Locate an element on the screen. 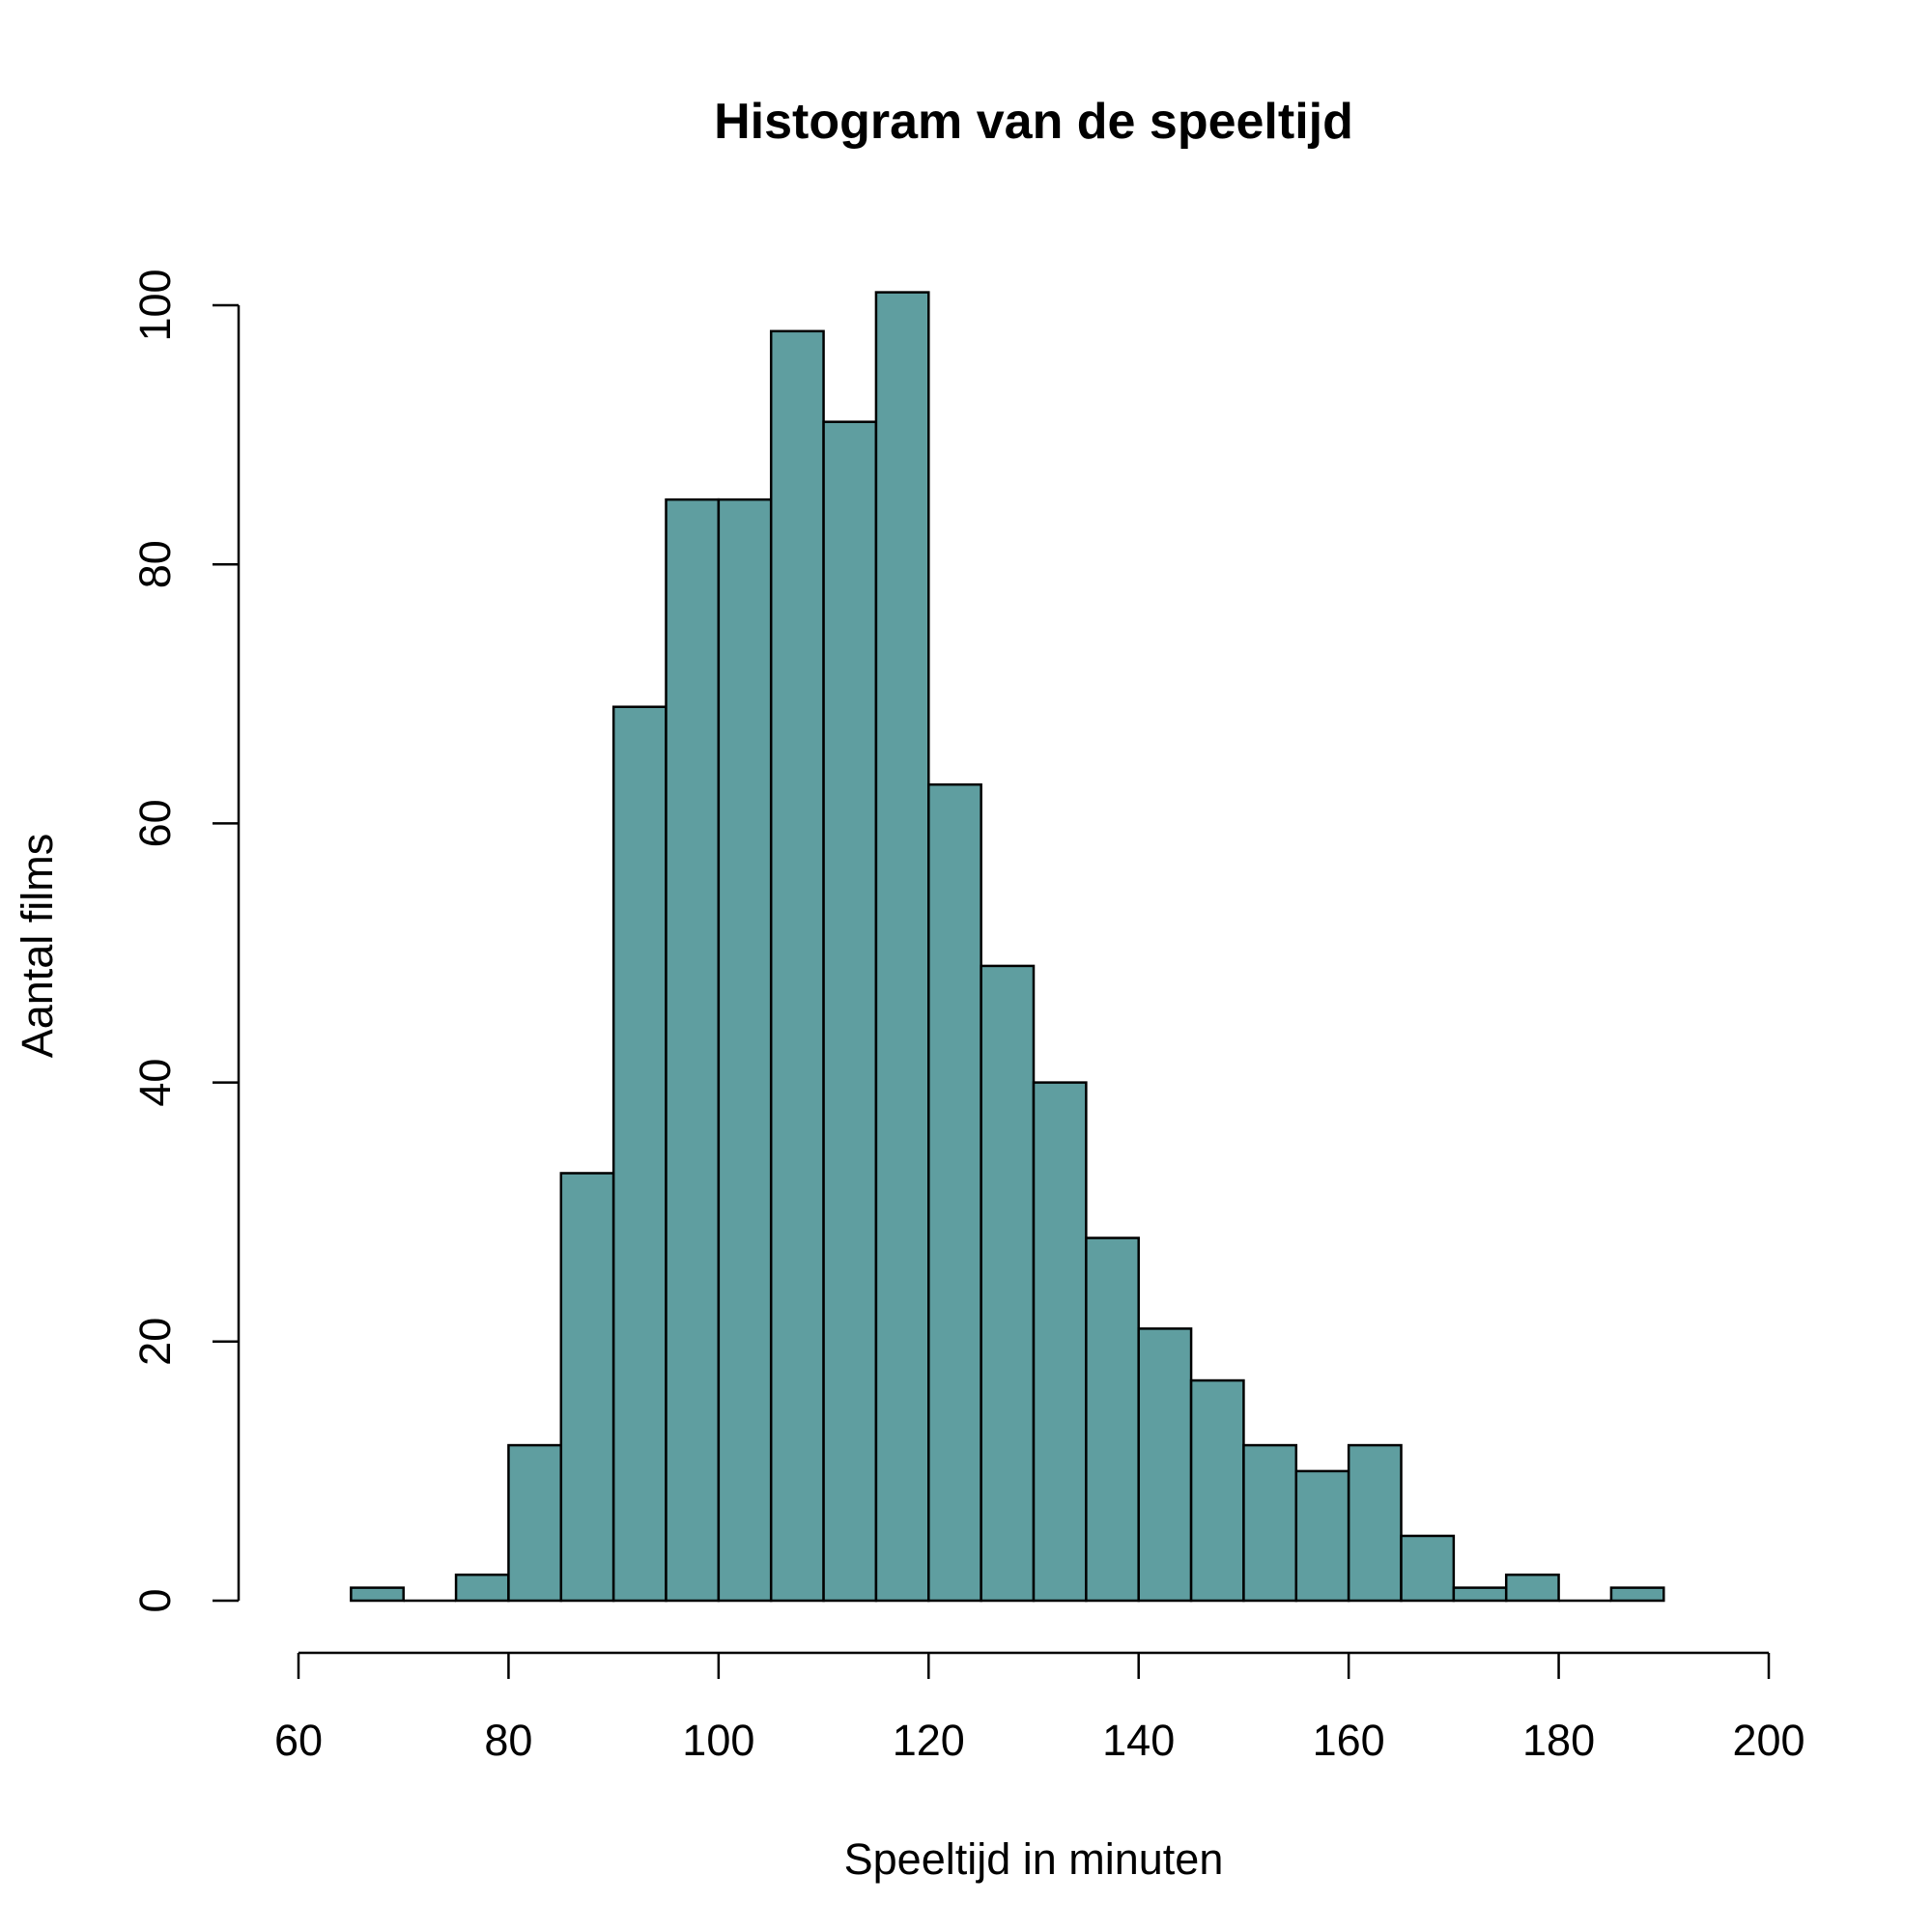 The image size is (1932, 1932). y-tick-label: 40 is located at coordinates (155, 1083).